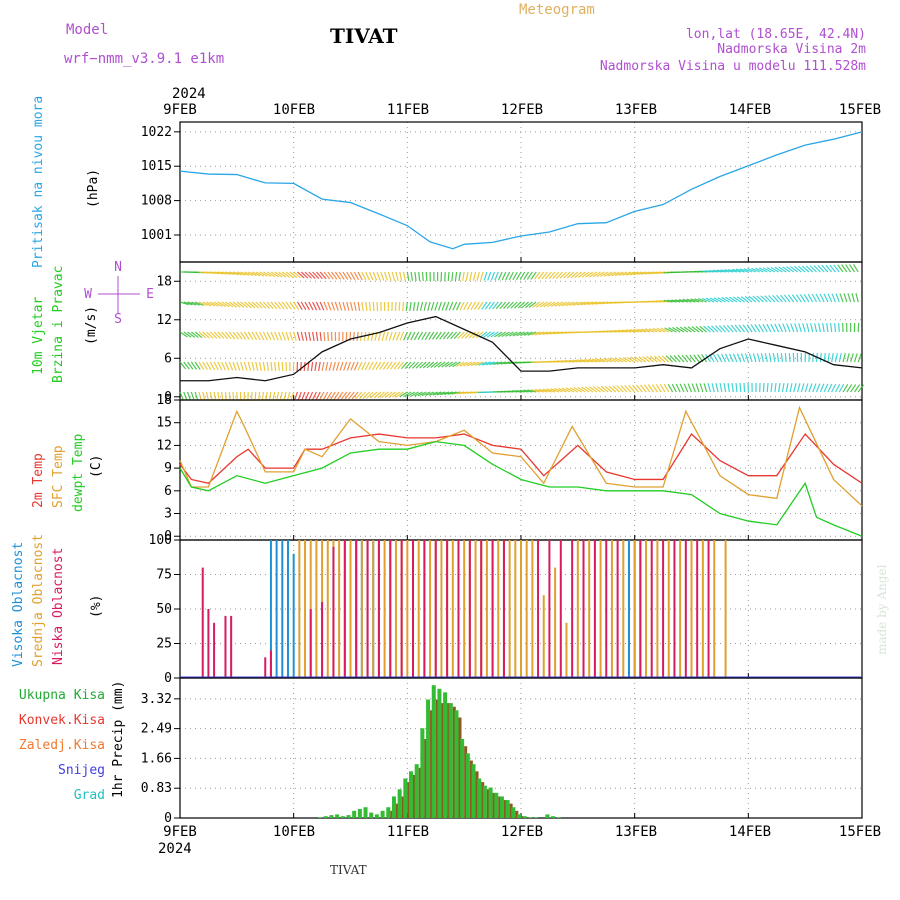 The width and height of the screenshot is (900, 900). What do you see at coordinates (62, 695) in the screenshot?
I see `legend-ukupna: Ukupna Kisa` at bounding box center [62, 695].